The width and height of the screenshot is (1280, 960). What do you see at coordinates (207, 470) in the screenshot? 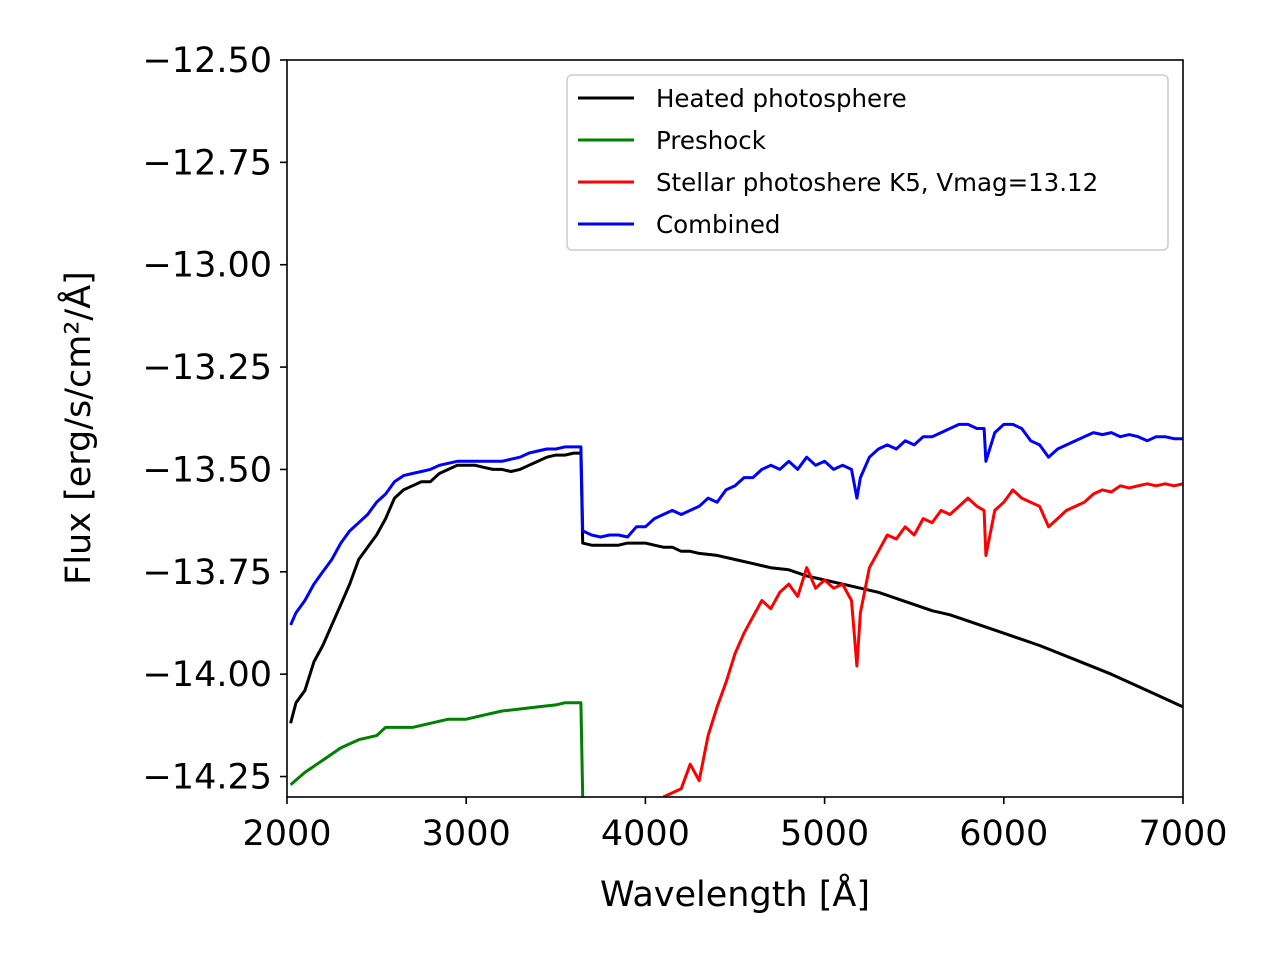
I see `y-tick-label: −13.50` at bounding box center [207, 470].